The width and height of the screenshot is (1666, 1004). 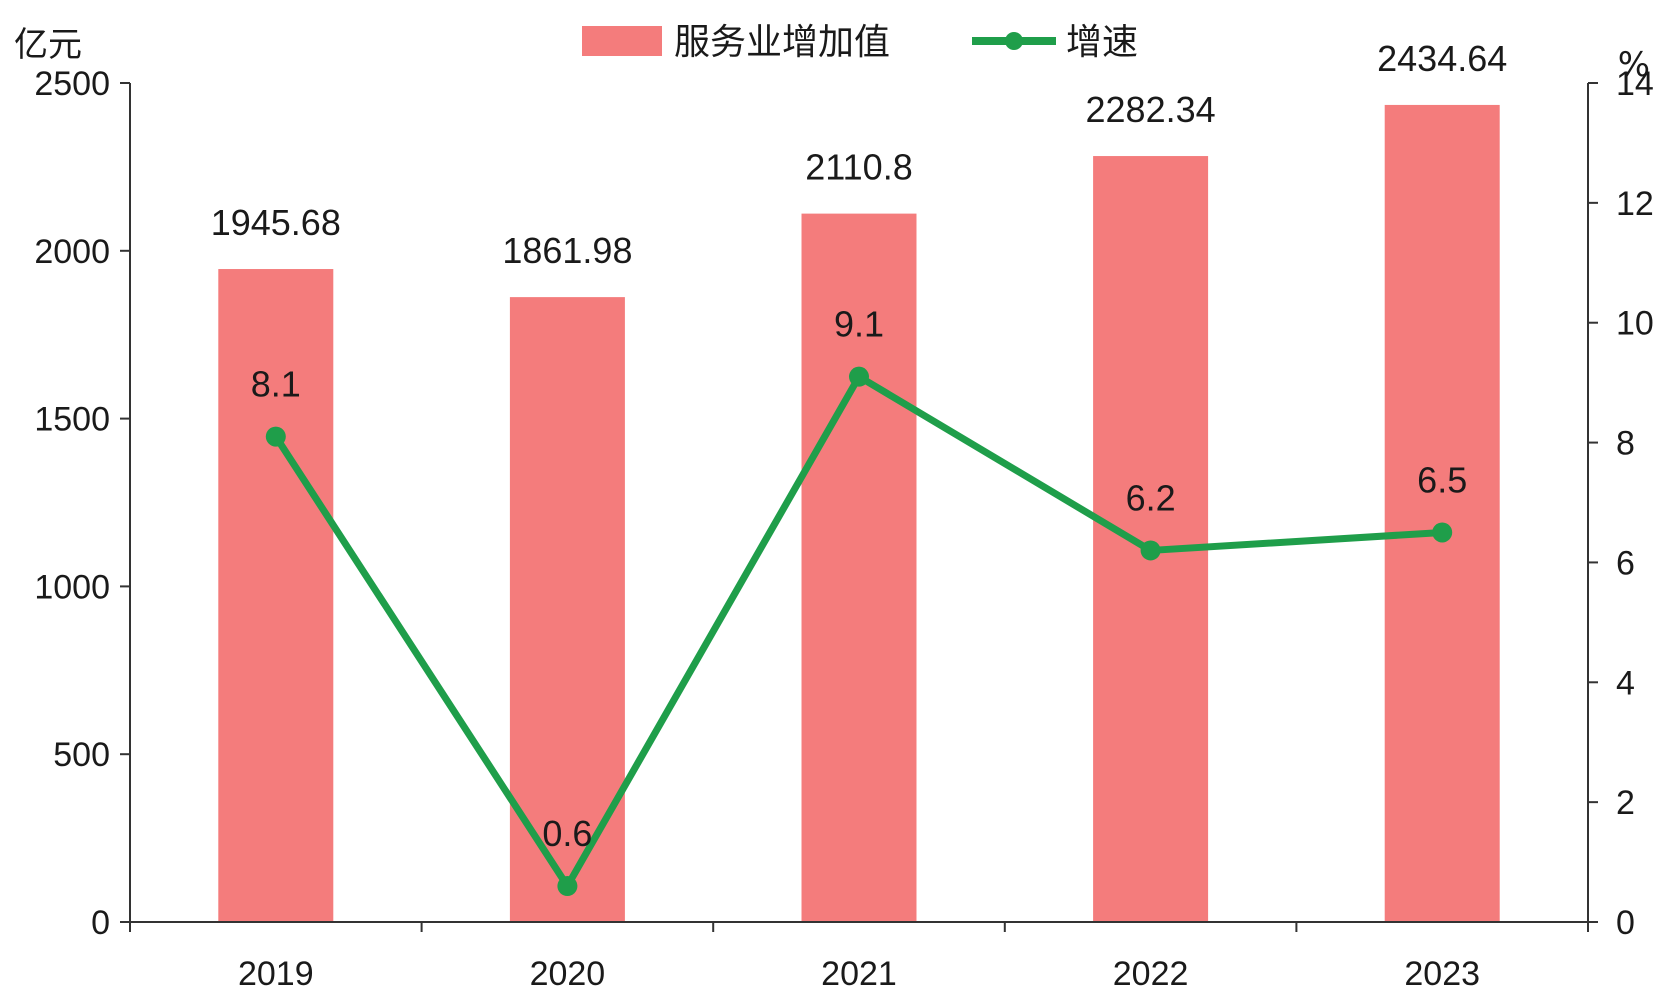 What do you see at coordinates (276, 595) in the screenshot?
I see `bar-2019` at bounding box center [276, 595].